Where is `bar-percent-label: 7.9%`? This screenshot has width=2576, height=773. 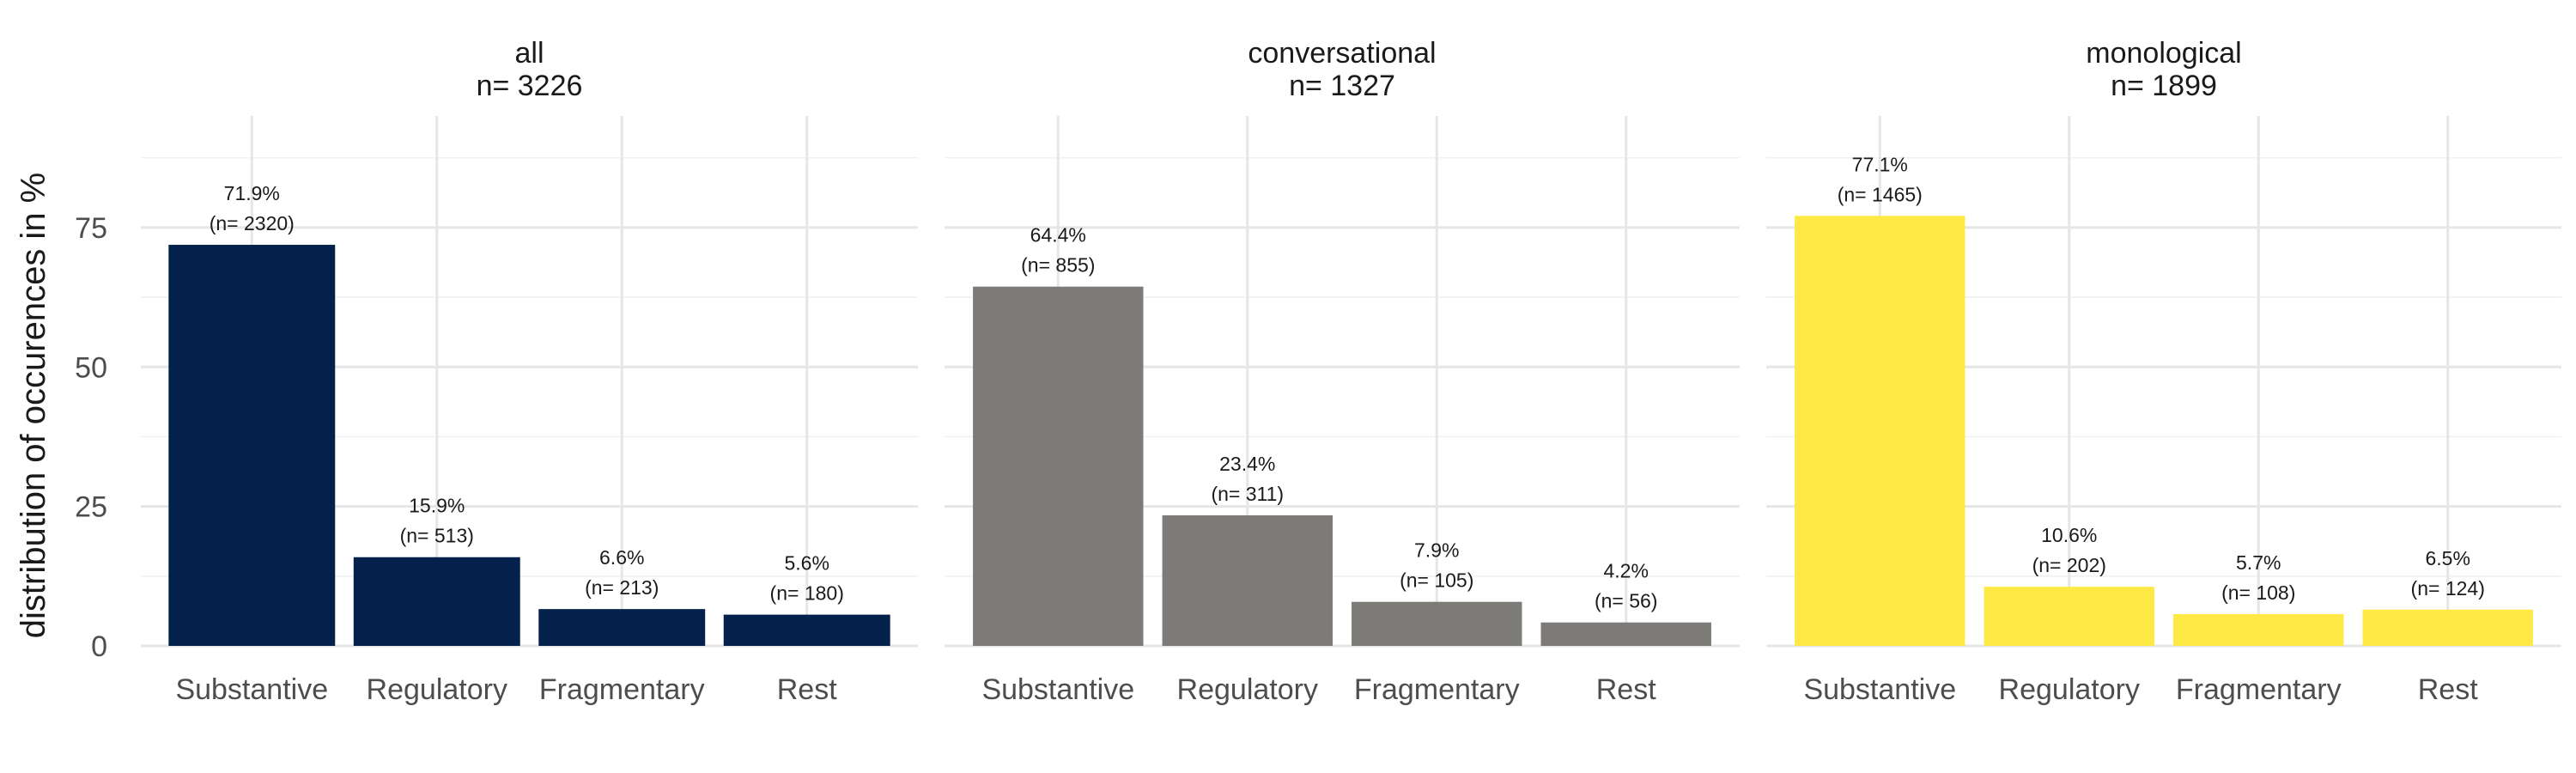
bar-percent-label: 7.9% is located at coordinates (1437, 550).